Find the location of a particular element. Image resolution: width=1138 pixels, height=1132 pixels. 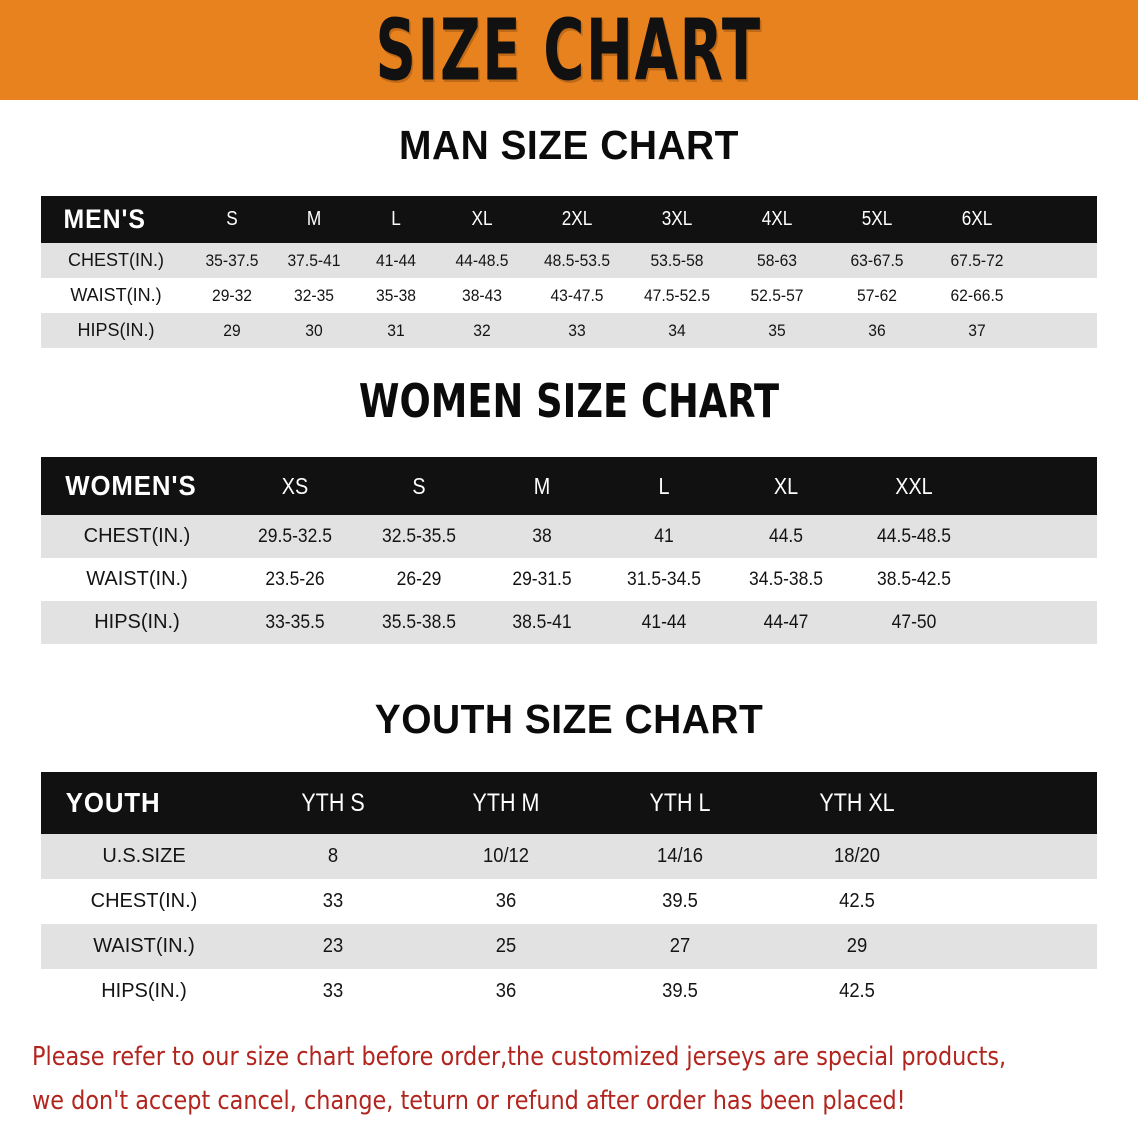

women-size-header-0: XS is located at coordinates (295, 486).